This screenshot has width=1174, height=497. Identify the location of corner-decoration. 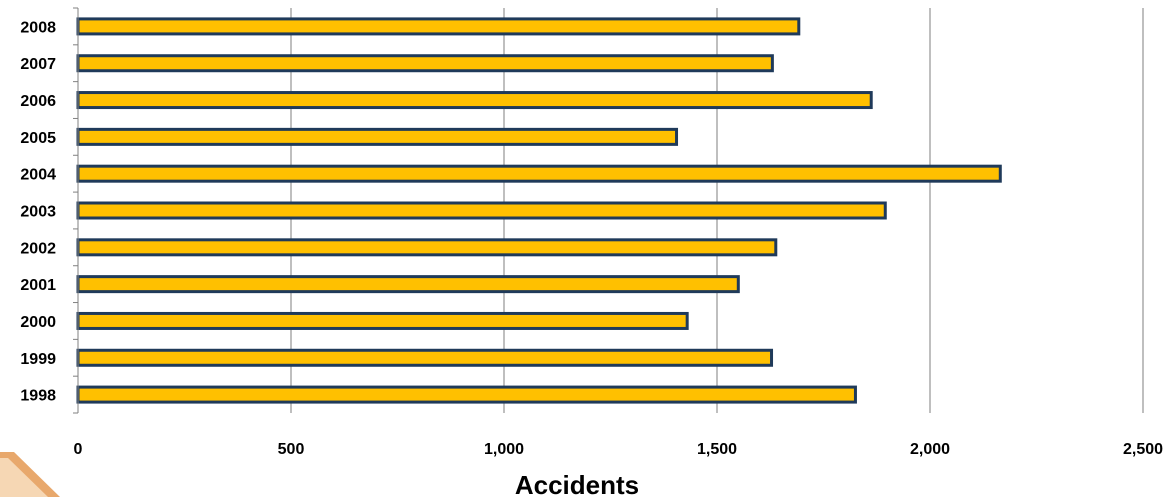
(30, 474).